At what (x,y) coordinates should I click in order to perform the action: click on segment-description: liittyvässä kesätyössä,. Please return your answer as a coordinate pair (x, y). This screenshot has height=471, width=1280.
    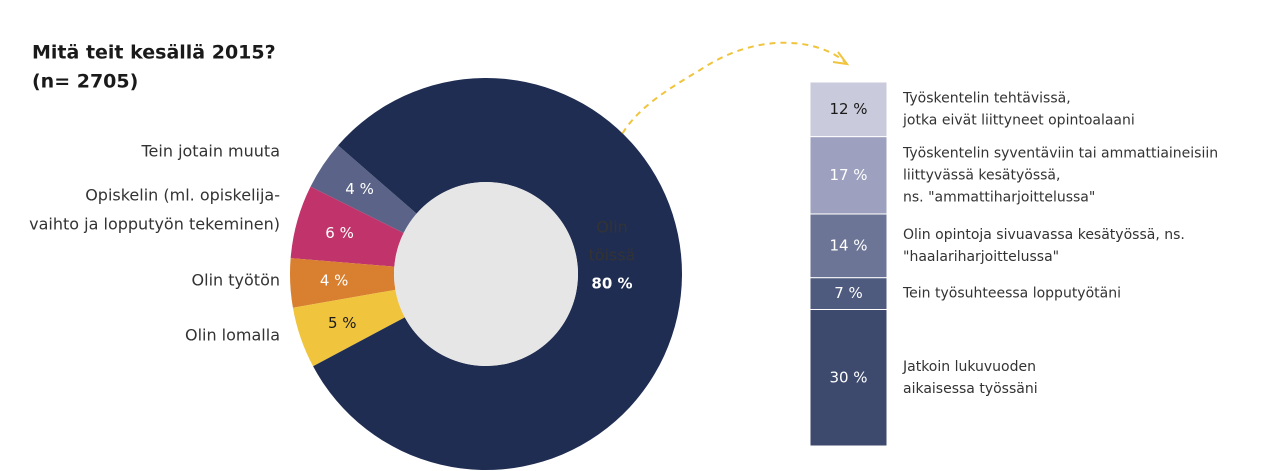
    Looking at the image, I should click on (981, 175).